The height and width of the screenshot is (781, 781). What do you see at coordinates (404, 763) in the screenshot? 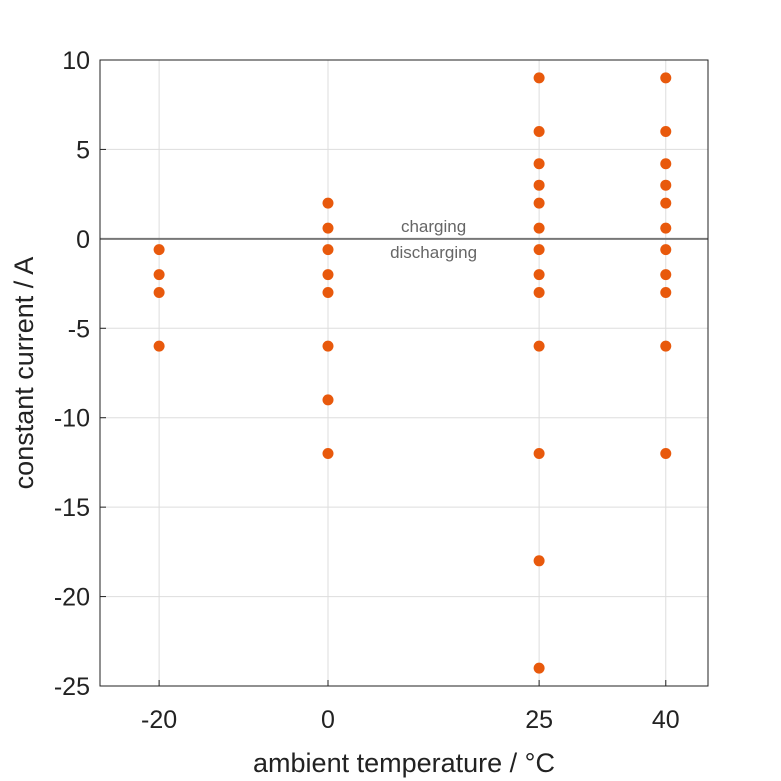
I see `x-axis-label: ambient temperature / °C` at bounding box center [404, 763].